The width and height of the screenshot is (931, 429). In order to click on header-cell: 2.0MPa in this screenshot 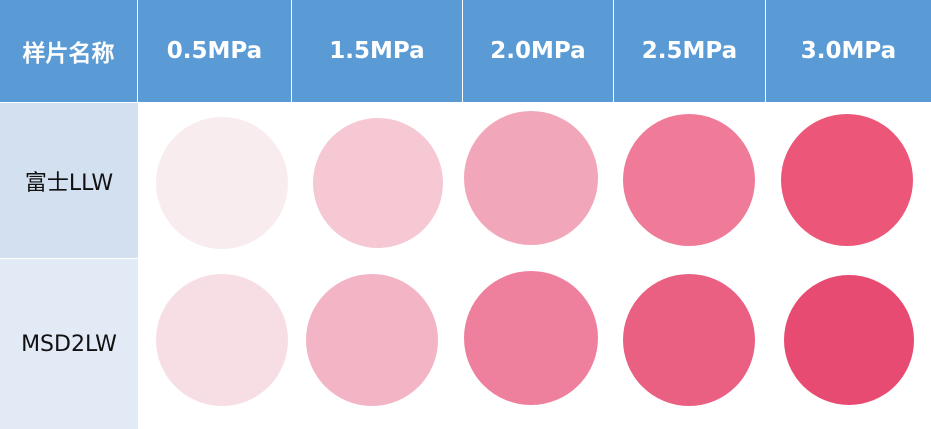, I will do `click(538, 51)`.